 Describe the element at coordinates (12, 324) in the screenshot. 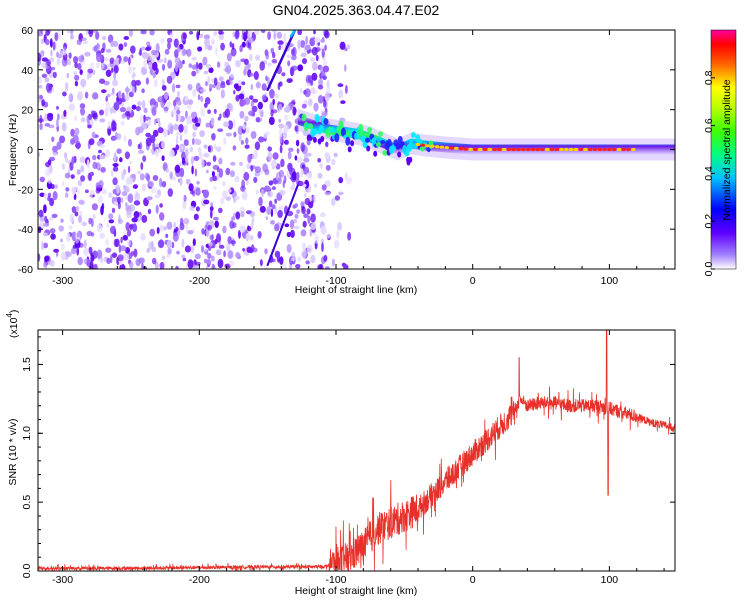

I see `snr-scale-factor: (x104)` at that location.